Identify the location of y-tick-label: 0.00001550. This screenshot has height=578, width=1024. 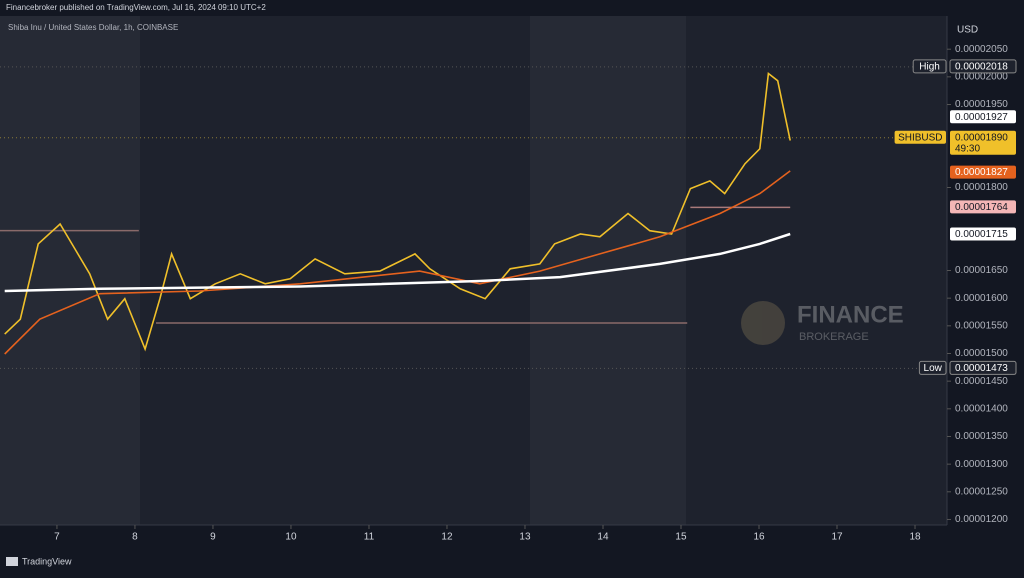
(981, 325).